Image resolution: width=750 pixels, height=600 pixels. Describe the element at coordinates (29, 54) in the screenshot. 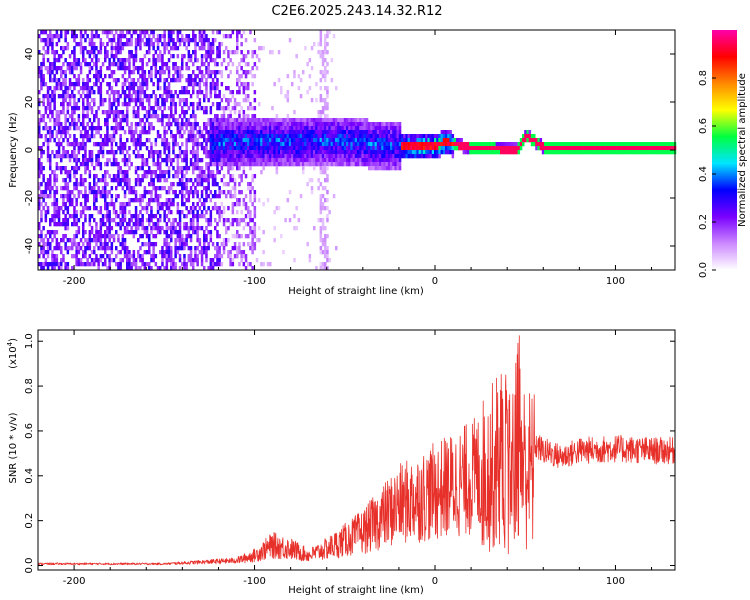

I see `spectrogram-ytick-label: 40` at that location.